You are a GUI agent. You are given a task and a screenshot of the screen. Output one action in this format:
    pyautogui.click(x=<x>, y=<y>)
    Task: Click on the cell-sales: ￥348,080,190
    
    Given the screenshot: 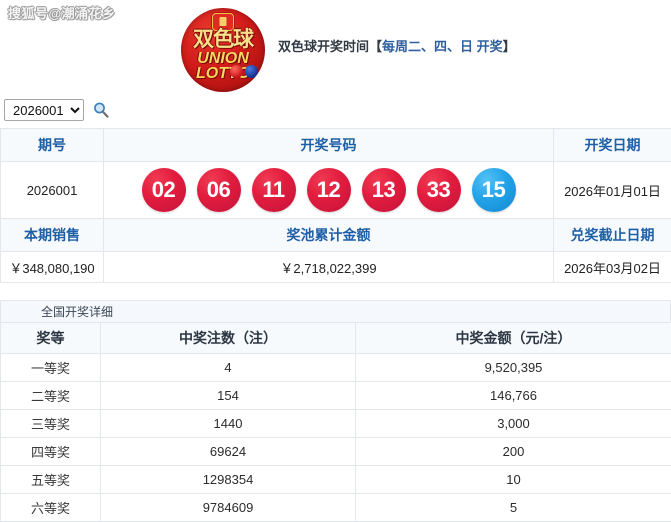 What is the action you would take?
    pyautogui.click(x=52, y=267)
    